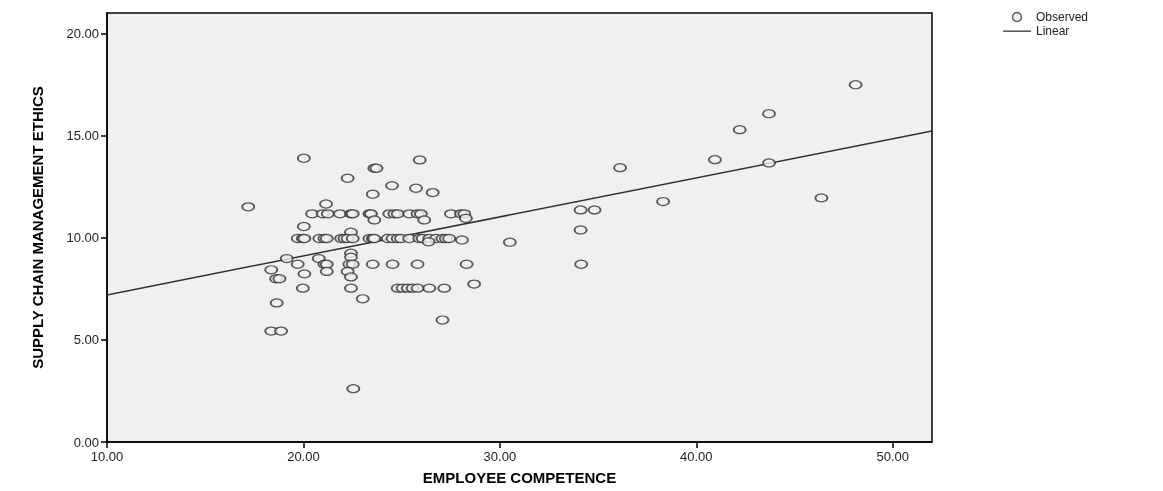 The image size is (1163, 491). Describe the element at coordinates (82, 238) in the screenshot. I see `y-tick-label: 10.00` at that location.